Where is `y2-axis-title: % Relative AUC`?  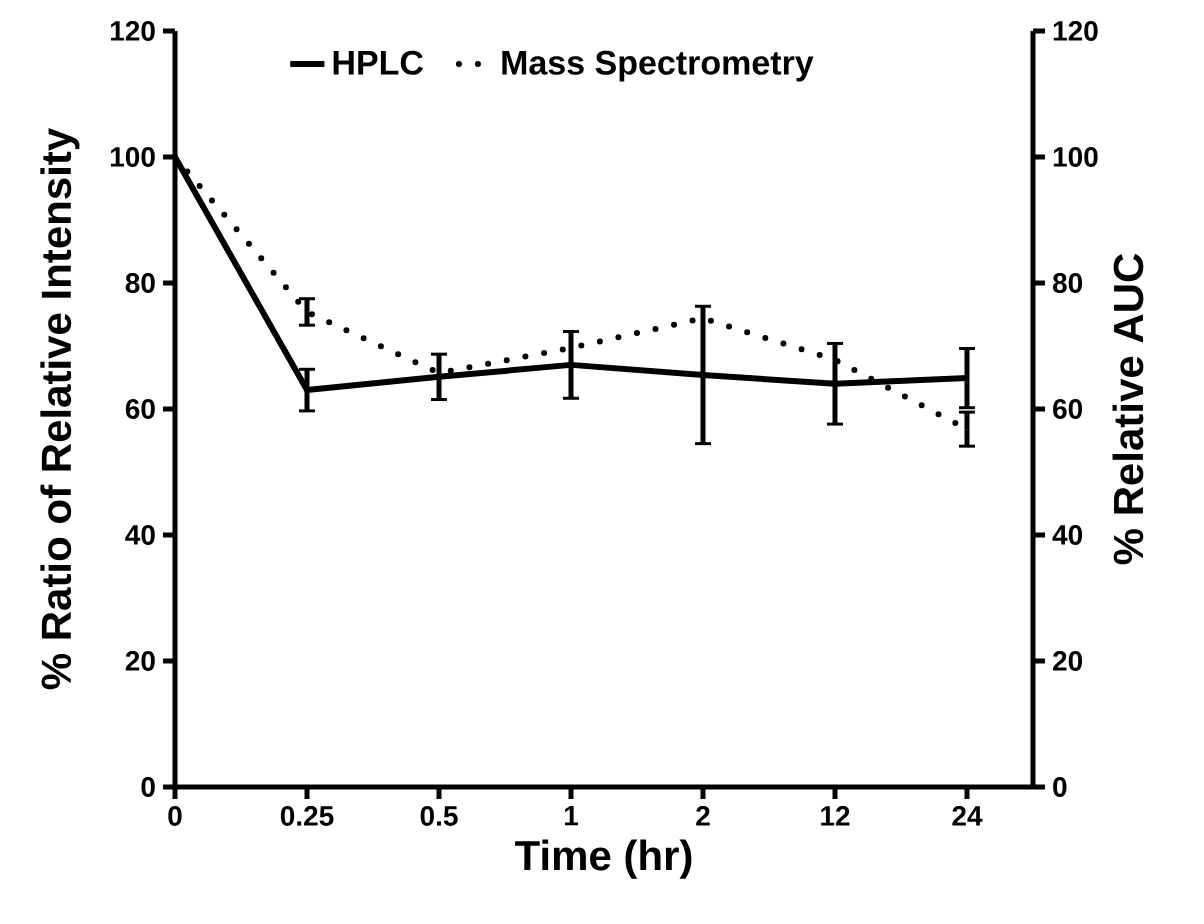 y2-axis-title: % Relative AUC is located at coordinates (1128, 409).